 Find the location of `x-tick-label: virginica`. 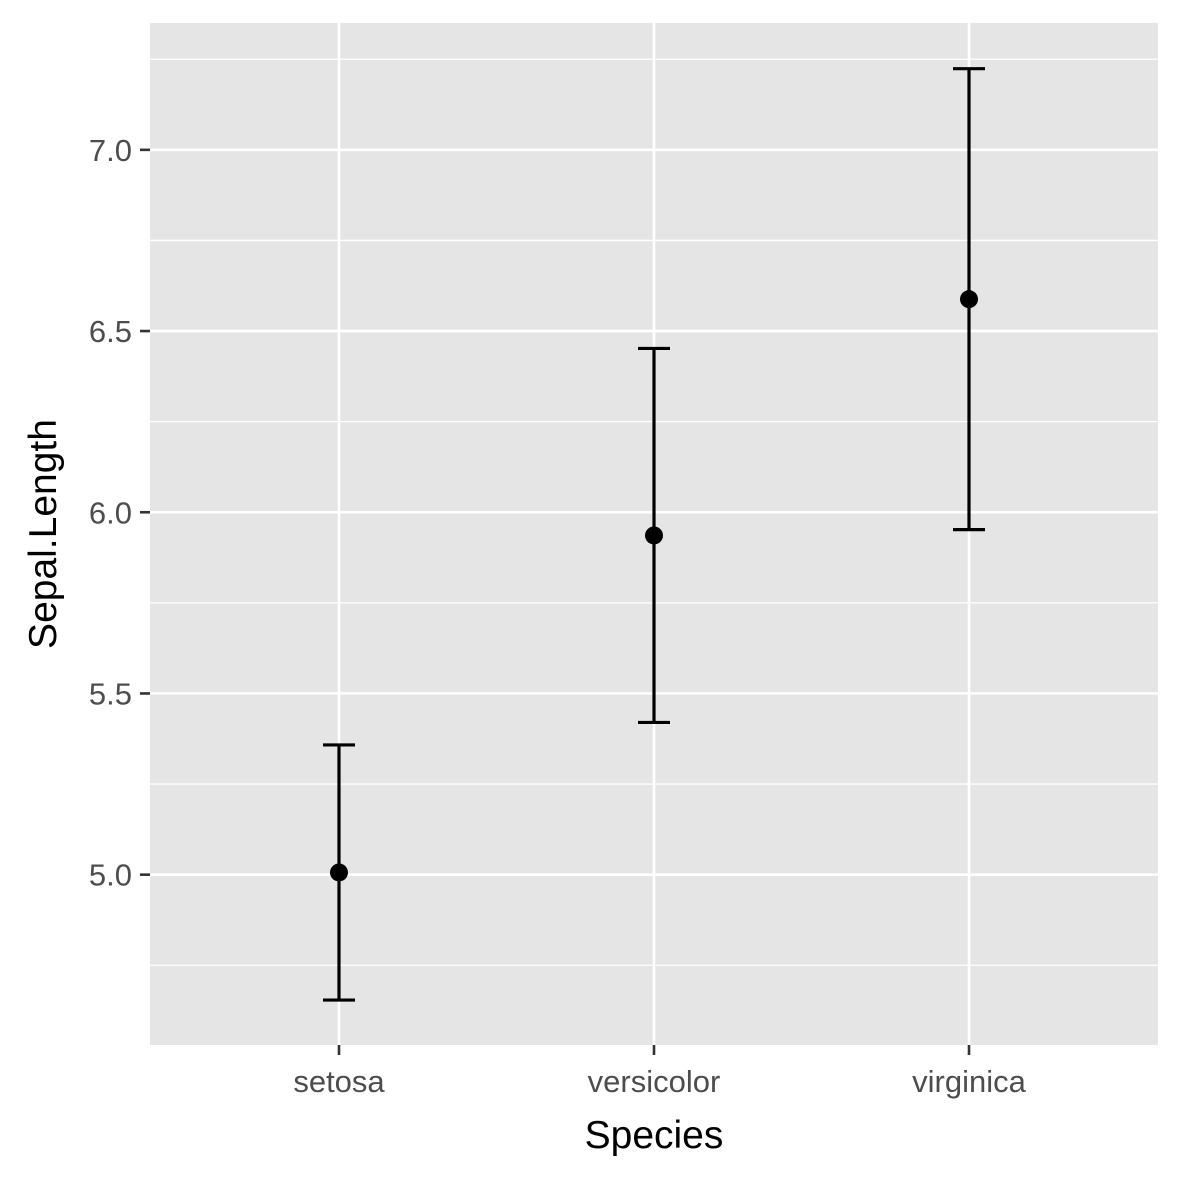

x-tick-label: virginica is located at coordinates (969, 1081).